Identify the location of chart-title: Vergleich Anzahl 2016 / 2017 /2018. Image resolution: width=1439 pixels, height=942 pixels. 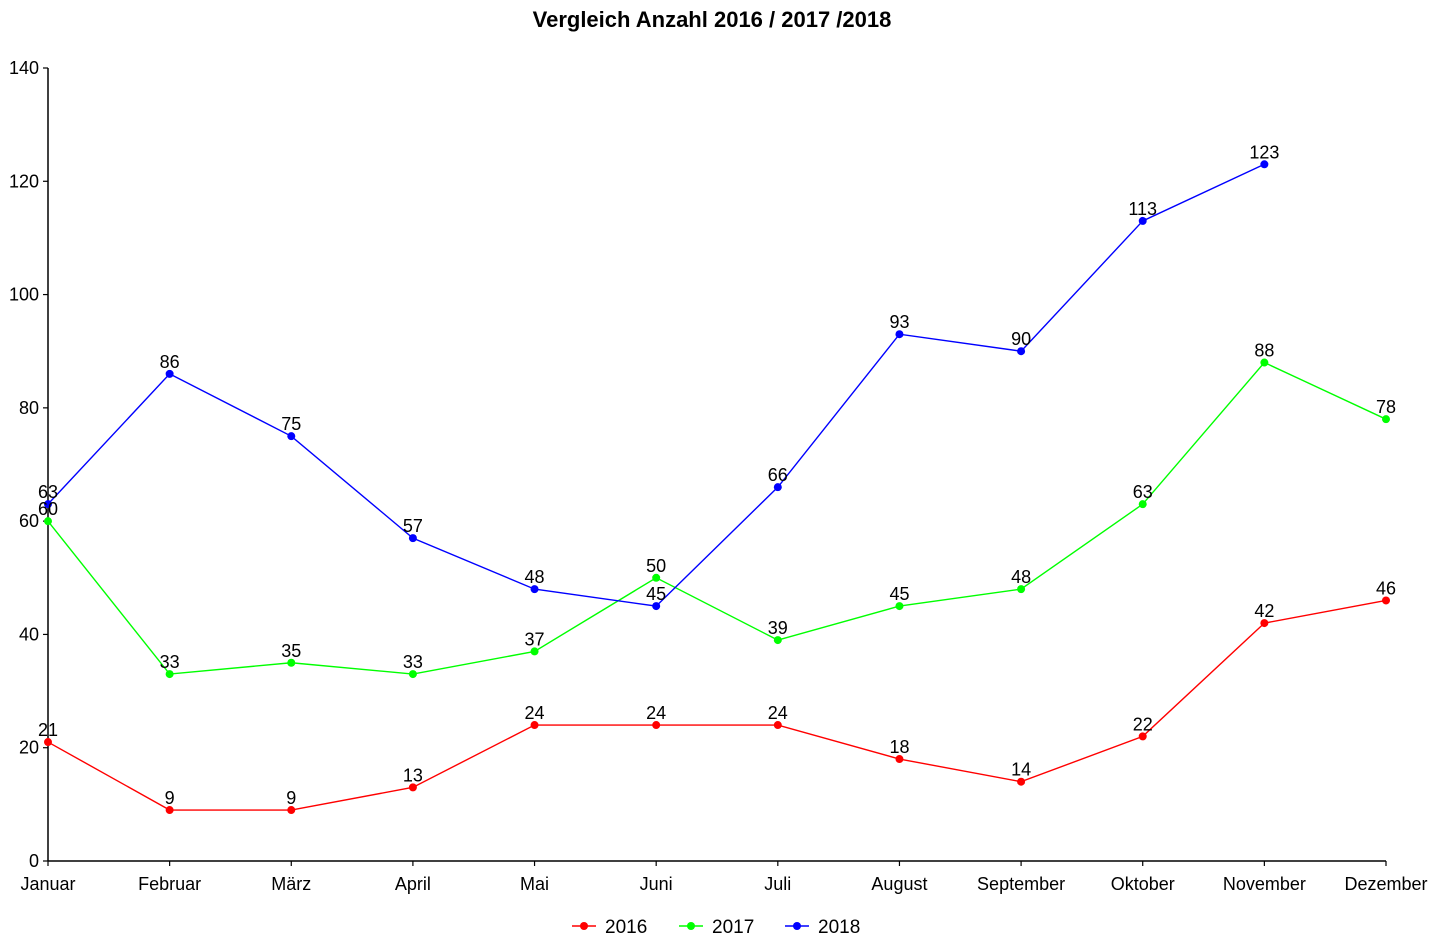
(712, 19).